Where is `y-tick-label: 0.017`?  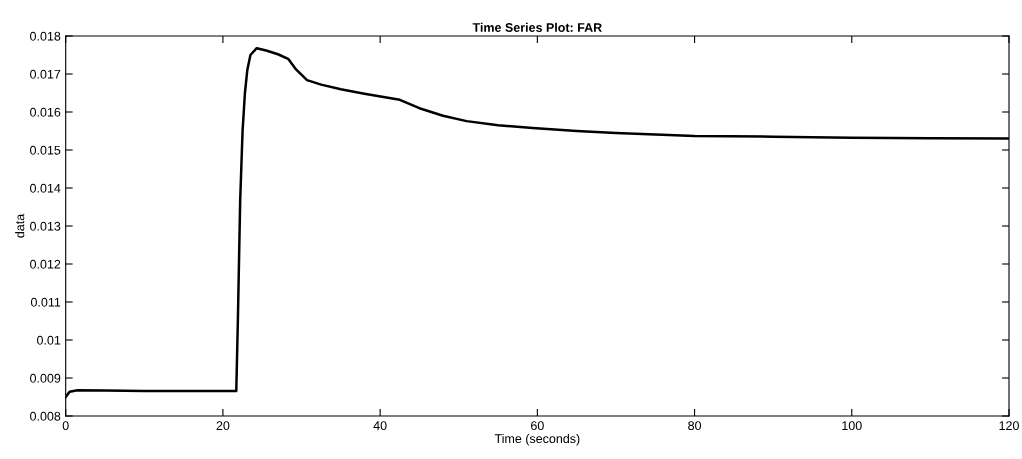 y-tick-label: 0.017 is located at coordinates (45, 74).